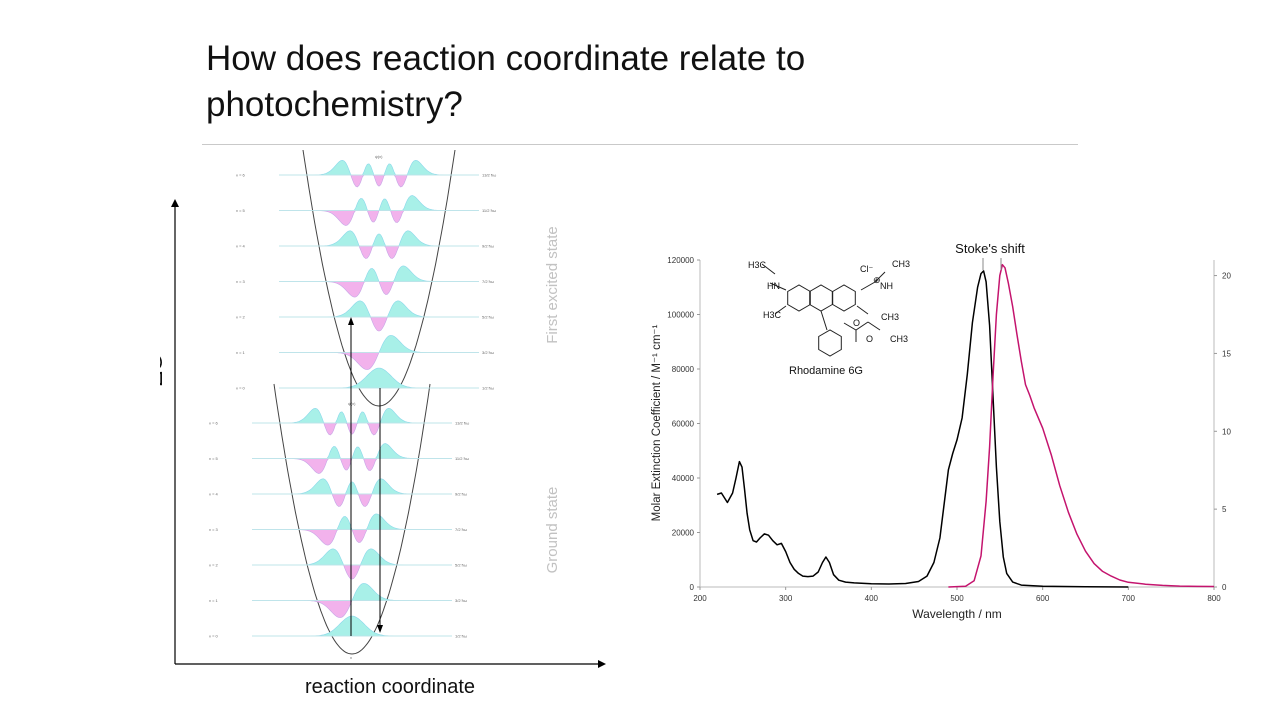  I want to click on energy-label: 7/2 ħω, so click(461, 529).